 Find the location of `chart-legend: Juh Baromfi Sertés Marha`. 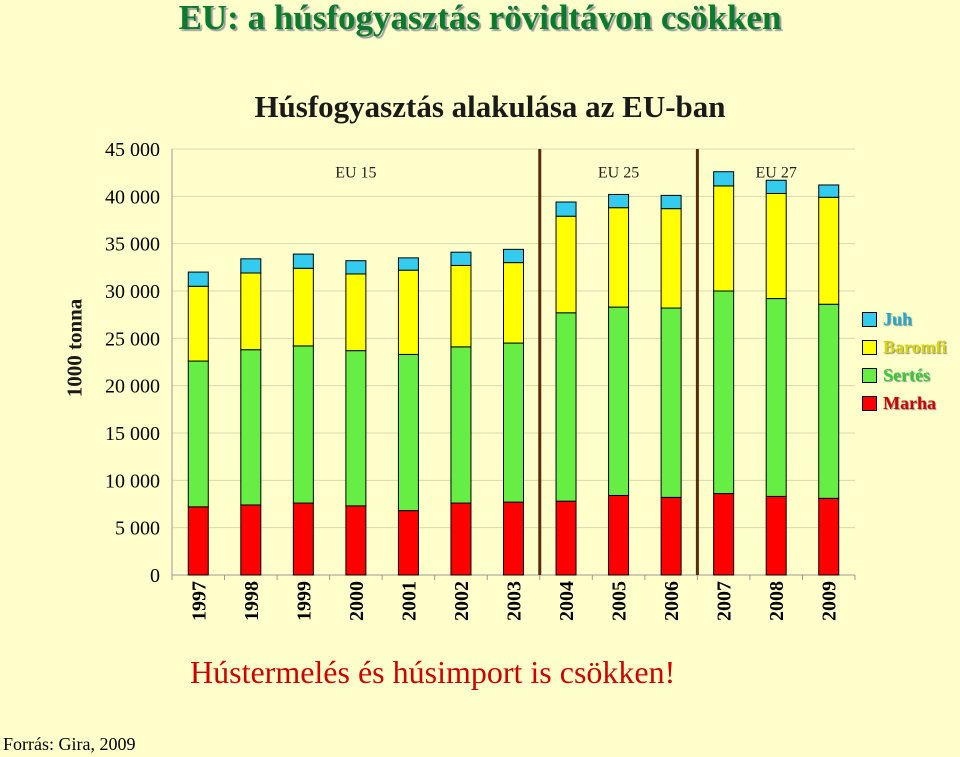

chart-legend: Juh Baromfi Sertés Marha is located at coordinates (904, 361).